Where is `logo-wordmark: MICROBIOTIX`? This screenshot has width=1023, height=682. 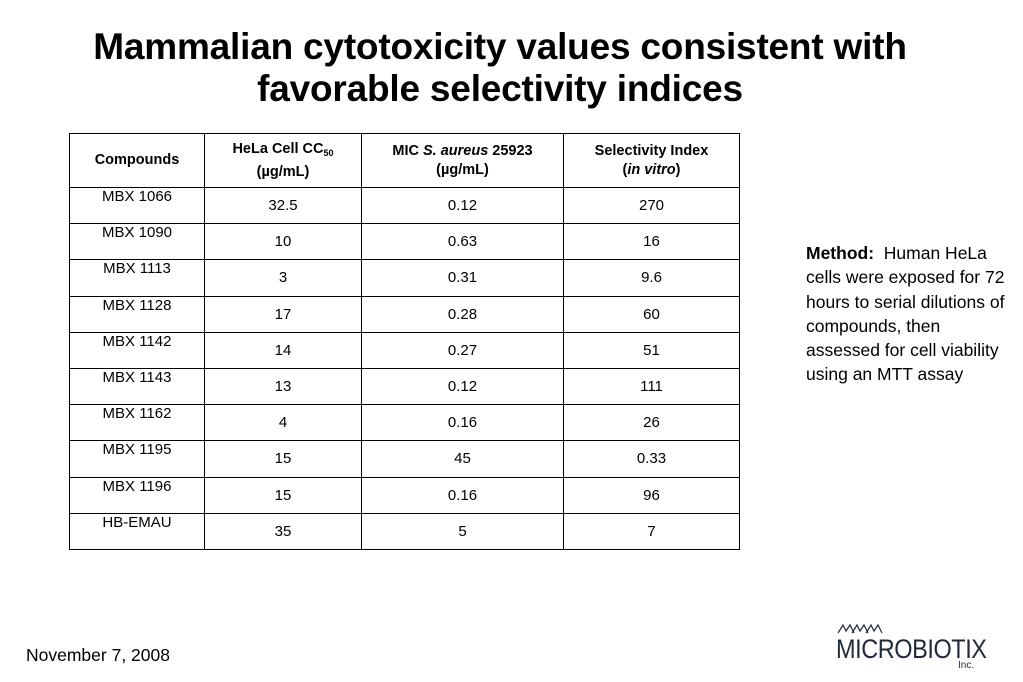
logo-wordmark: MICROBIOTIX is located at coordinates (911, 649).